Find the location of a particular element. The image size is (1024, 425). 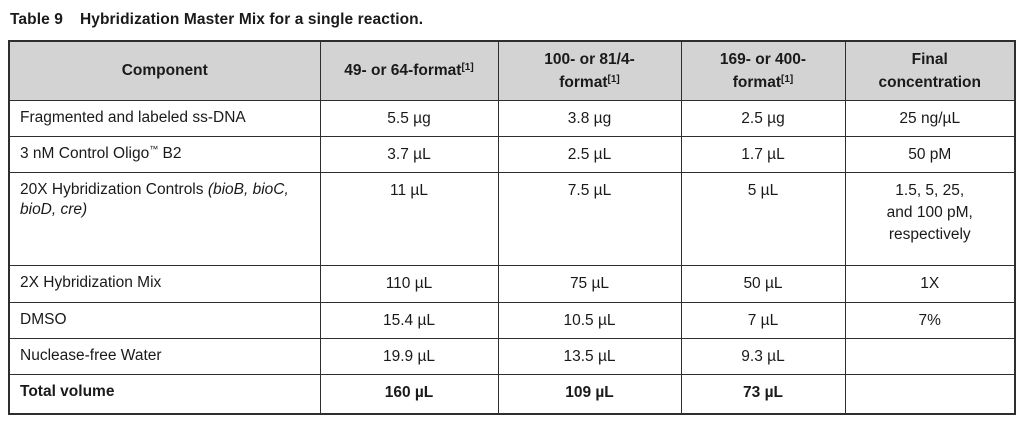

table-row: Nuclease-free Water 19.9 µL 13.5 µL 9.3 µL is located at coordinates (512, 356).